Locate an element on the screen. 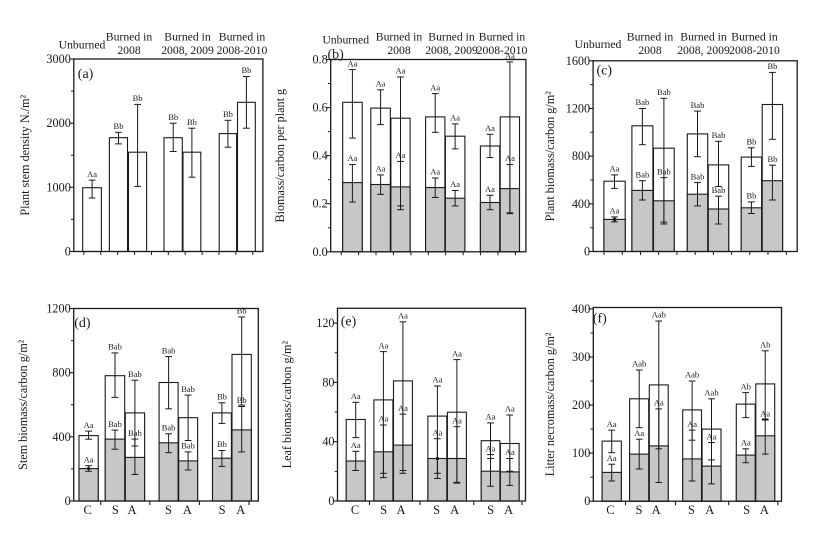  svg-text: 120 is located at coordinates (325, 323).